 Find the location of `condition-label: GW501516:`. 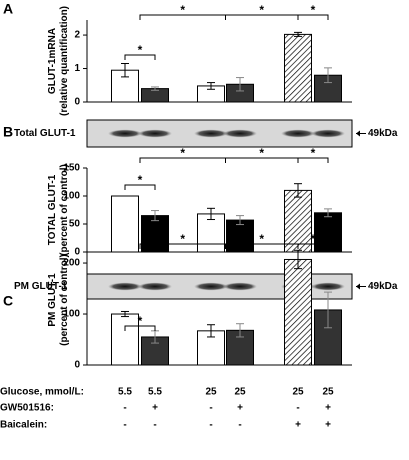

condition-label: GW501516: is located at coordinates (27, 408).